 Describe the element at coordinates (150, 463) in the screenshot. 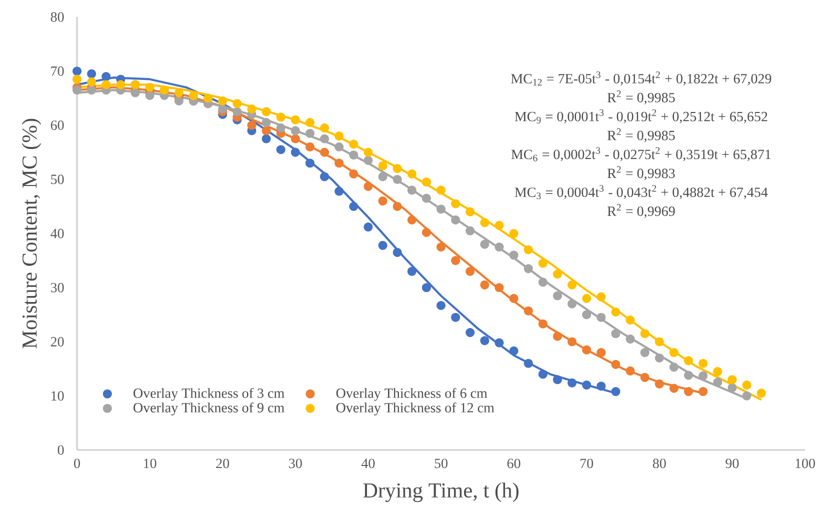

I see `x-tick-label: 10` at that location.